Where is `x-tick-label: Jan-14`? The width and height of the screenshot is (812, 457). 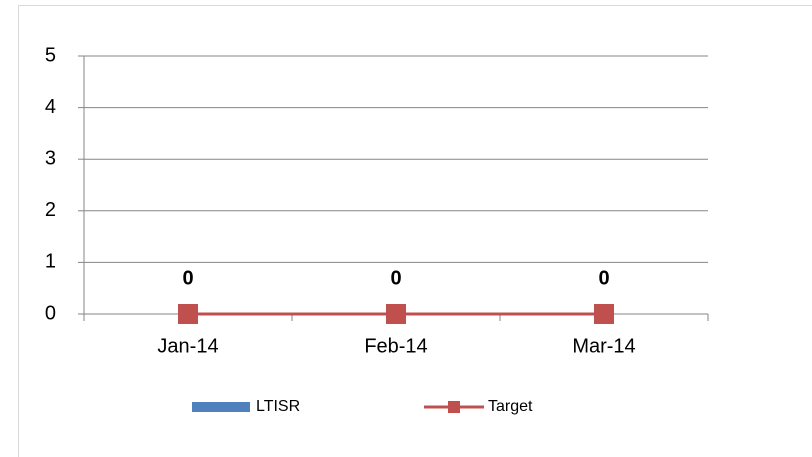
x-tick-label: Jan-14 is located at coordinates (187, 346).